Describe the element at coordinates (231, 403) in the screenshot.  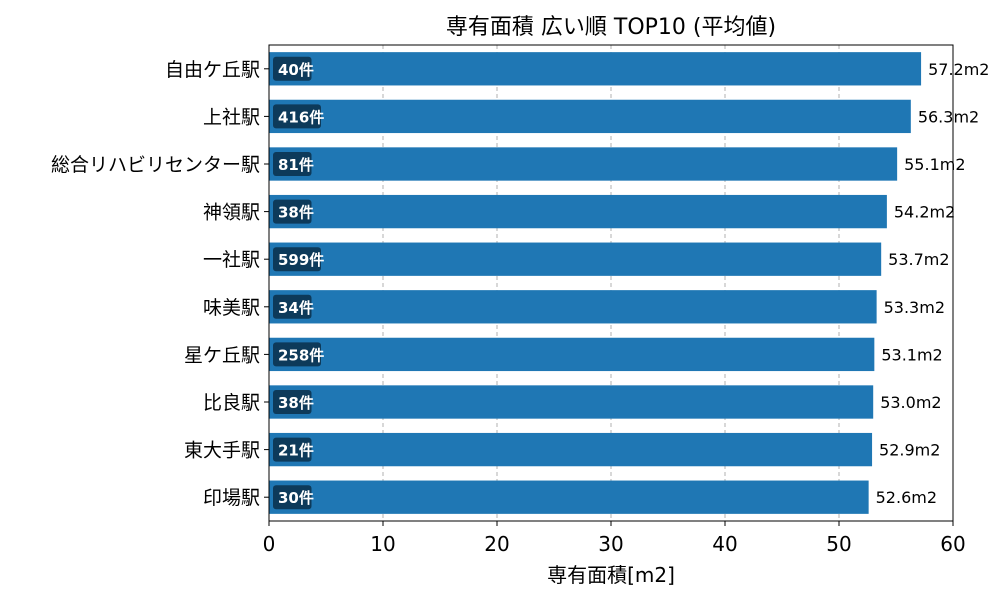
I see `y-category-label: 比良駅` at that location.